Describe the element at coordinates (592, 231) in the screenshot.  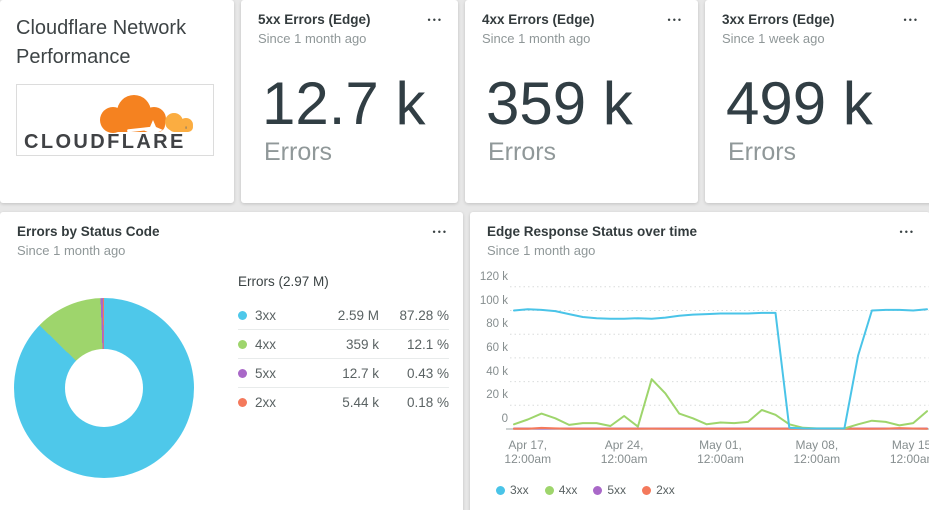
I see `line-chart-title: Edge Response Status over time` at that location.